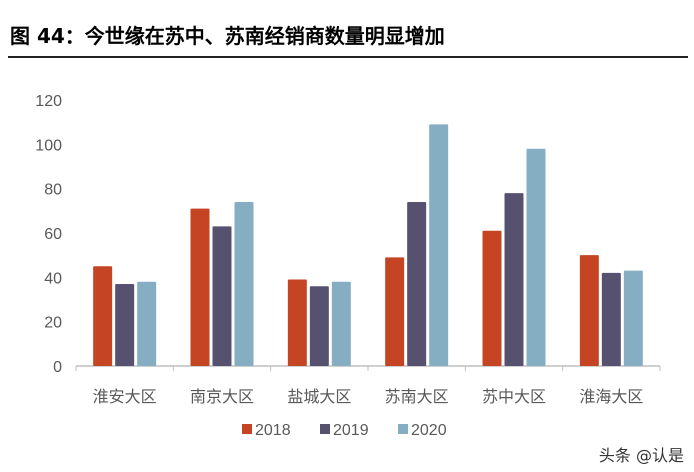  What do you see at coordinates (247, 429) in the screenshot?
I see `legend-swatch-2018` at bounding box center [247, 429].